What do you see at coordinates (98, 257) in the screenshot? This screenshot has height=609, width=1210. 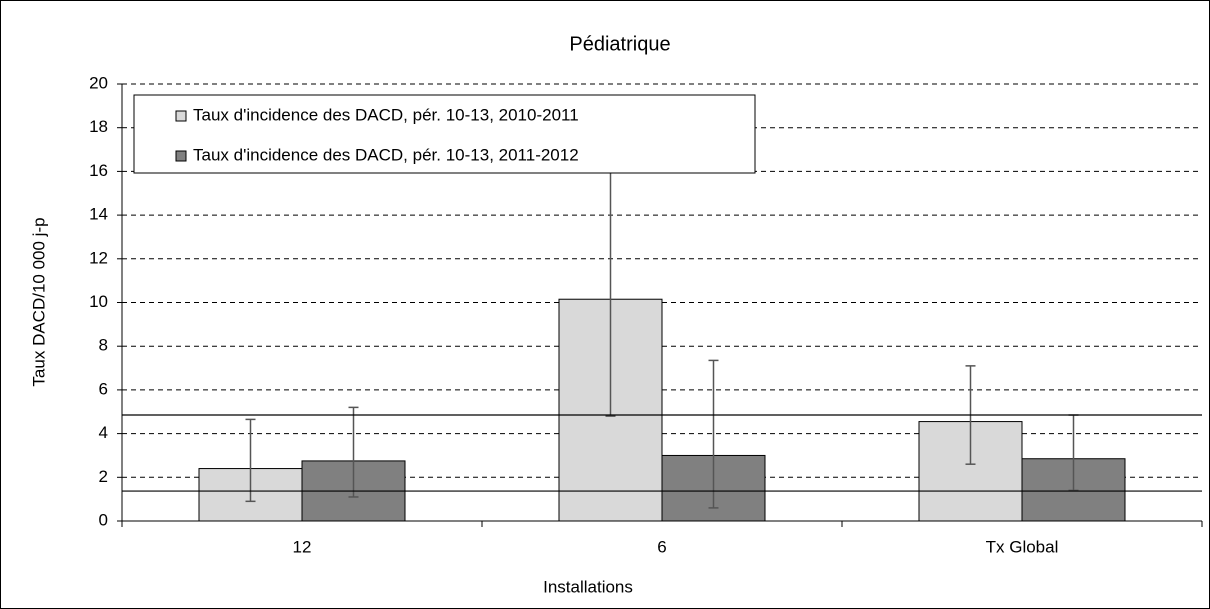 I see `y-tick-label: 12` at bounding box center [98, 257].